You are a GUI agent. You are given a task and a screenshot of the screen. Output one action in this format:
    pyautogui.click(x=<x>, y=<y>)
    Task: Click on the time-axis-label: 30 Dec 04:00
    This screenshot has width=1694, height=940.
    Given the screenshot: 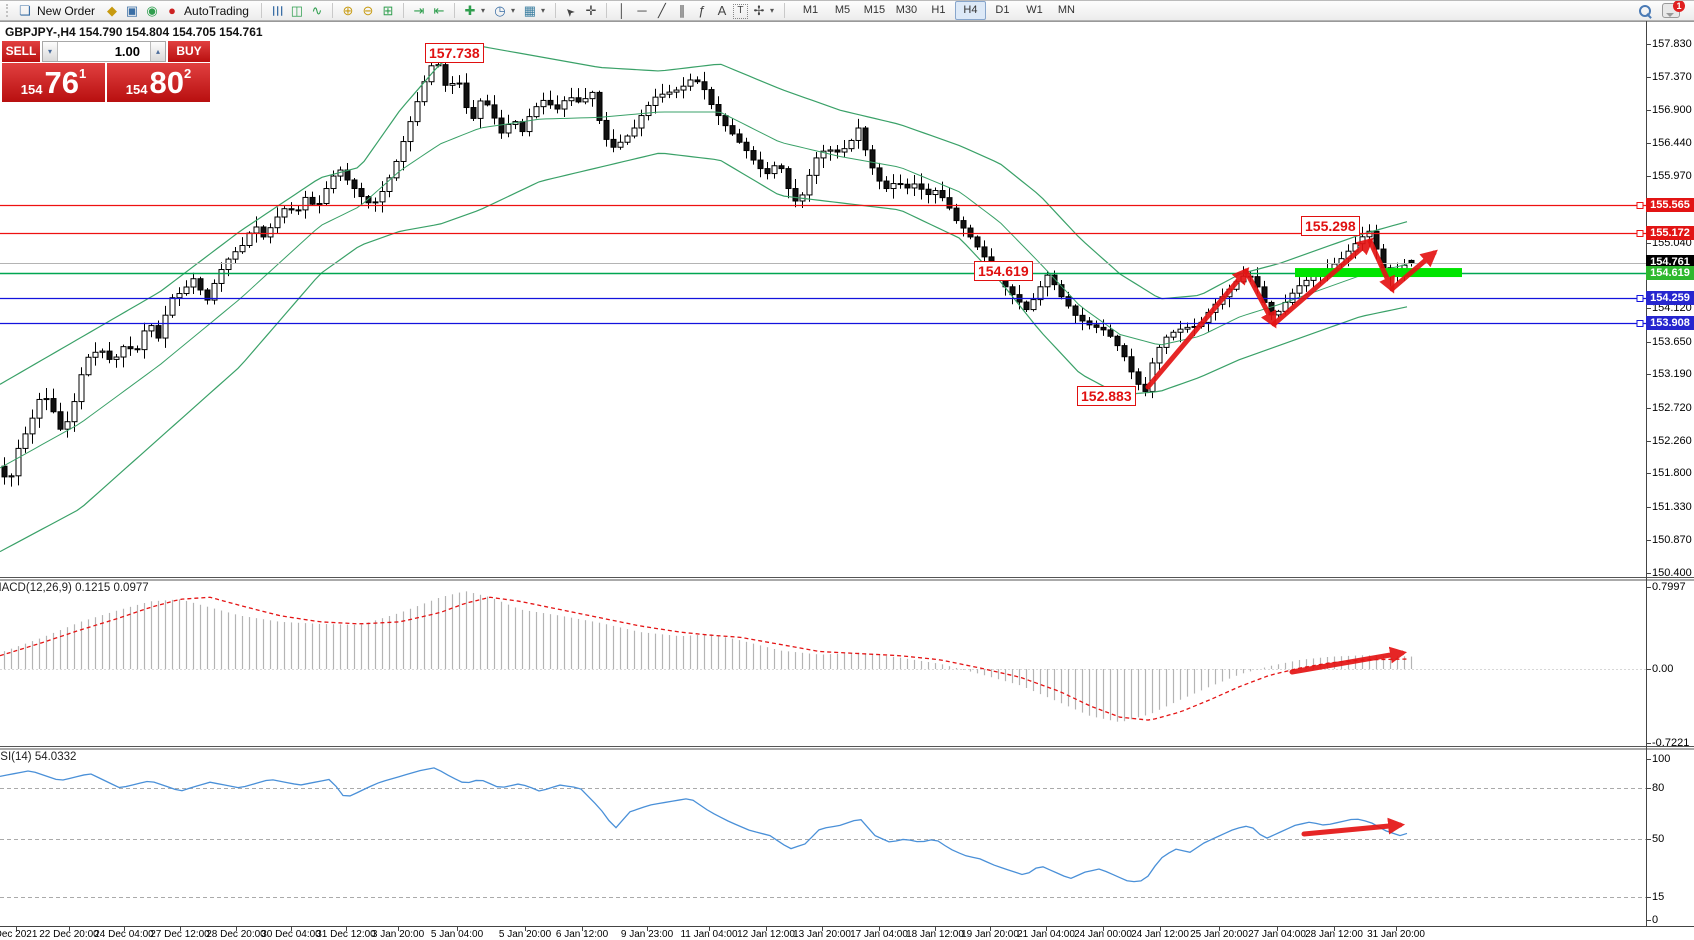 What is the action you would take?
    pyautogui.click(x=291, y=934)
    